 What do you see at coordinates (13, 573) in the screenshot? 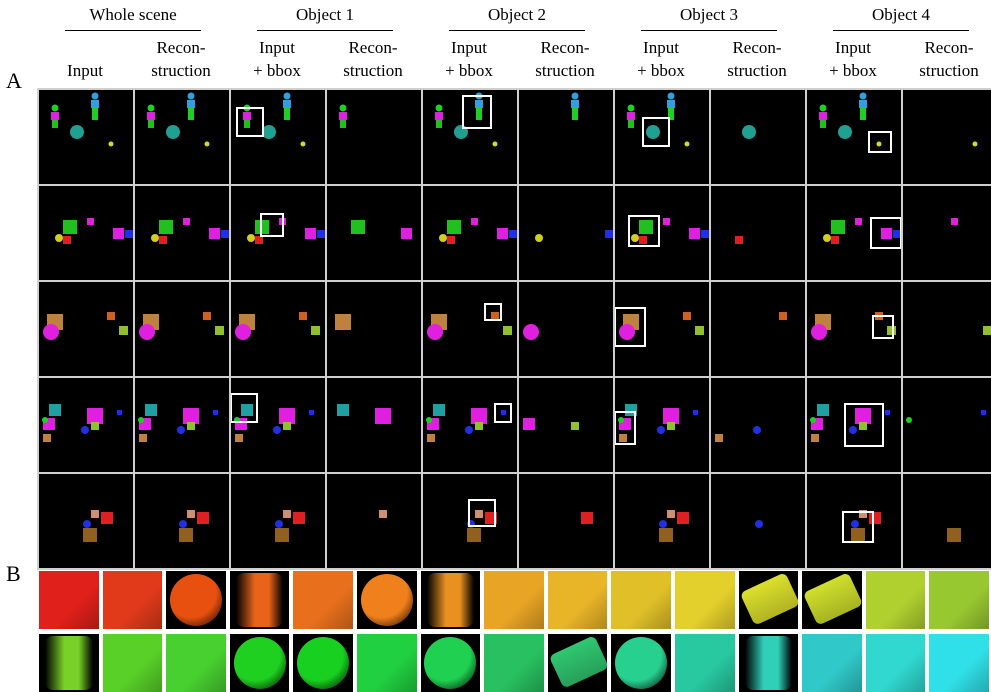
I see `panel-label-b: B` at bounding box center [13, 573].